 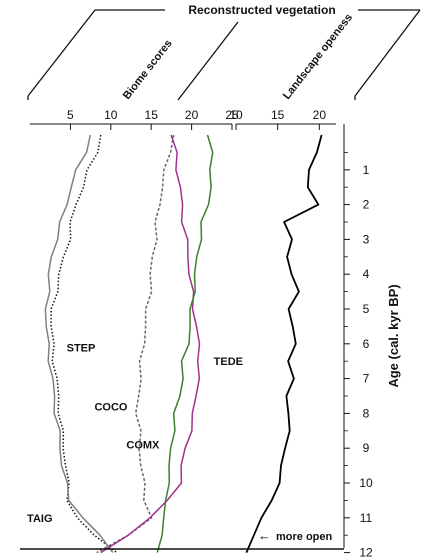 What do you see at coordinates (264, 535) in the screenshot?
I see `left-arrow-icon: ←` at bounding box center [264, 535].